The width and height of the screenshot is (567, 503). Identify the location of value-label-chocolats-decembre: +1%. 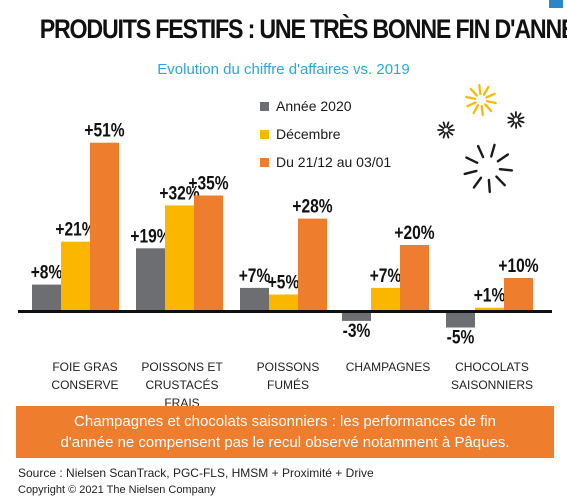
(490, 295).